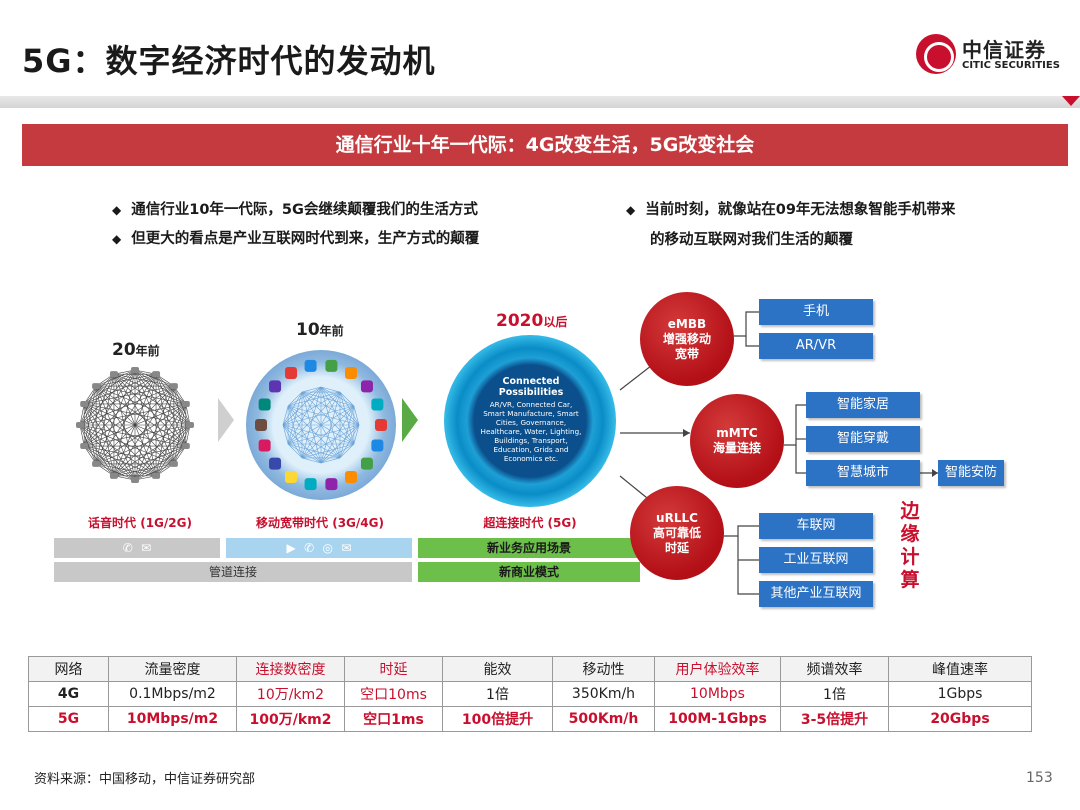 This screenshot has width=1080, height=810. What do you see at coordinates (751, 240) in the screenshot?
I see `bullet-right-line2: 的移动互联网对我们生活的颠覆` at bounding box center [751, 240].